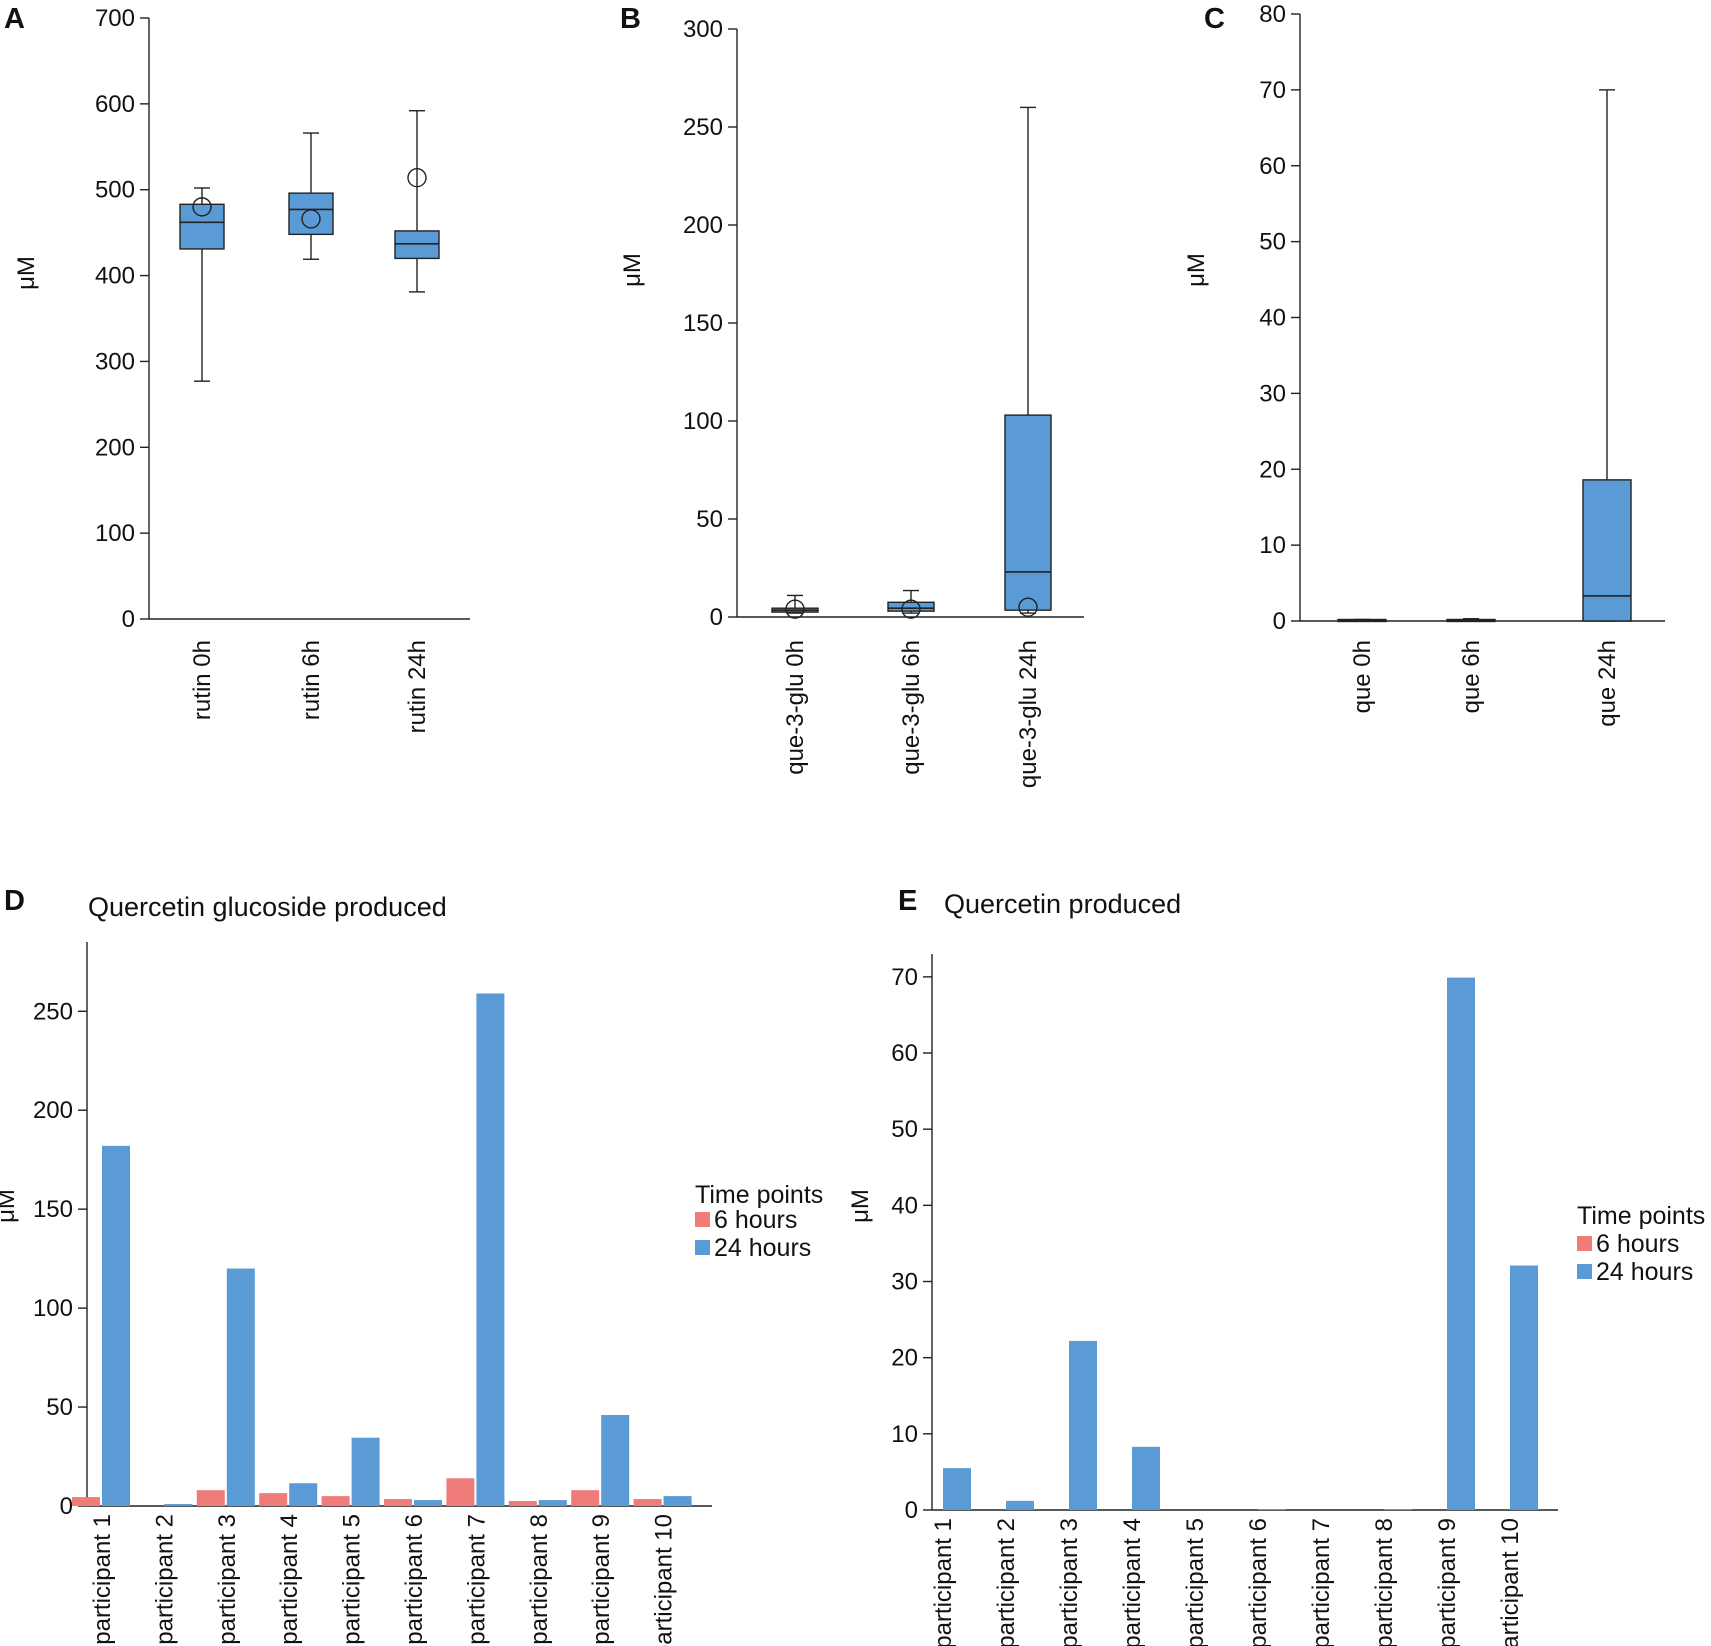  What do you see at coordinates (202, 680) in the screenshot?
I see `x-tick-label: rutin 0h` at bounding box center [202, 680].